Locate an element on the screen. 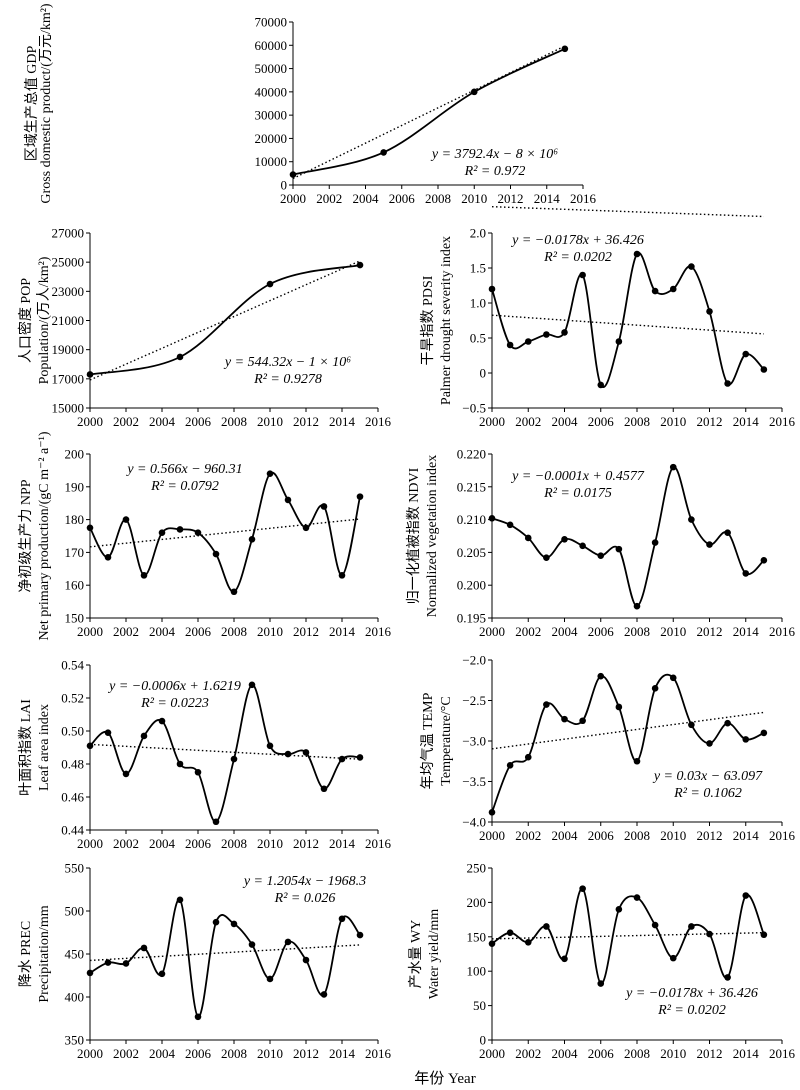  y-axis-label: 净初级生产力 NPP is located at coordinates (25, 535).